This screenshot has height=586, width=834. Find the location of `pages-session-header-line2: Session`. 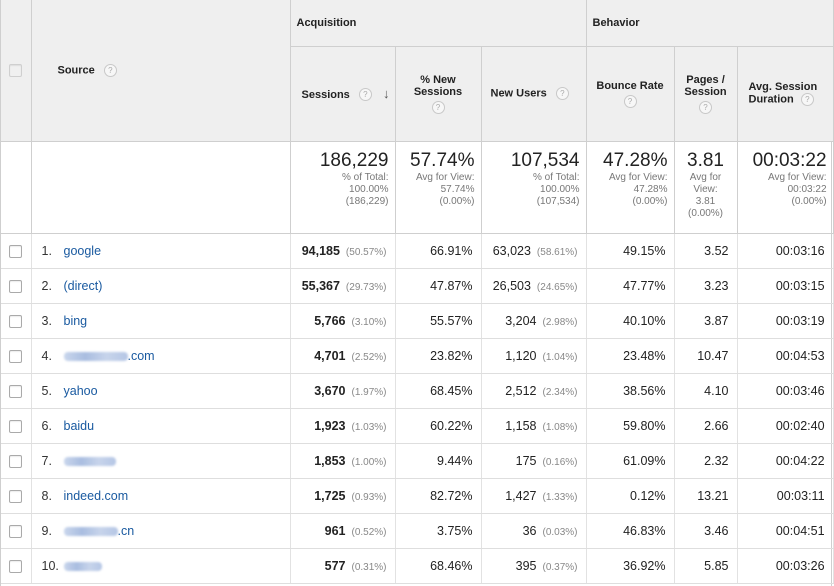

pages-session-header-line2: Session is located at coordinates (705, 91).